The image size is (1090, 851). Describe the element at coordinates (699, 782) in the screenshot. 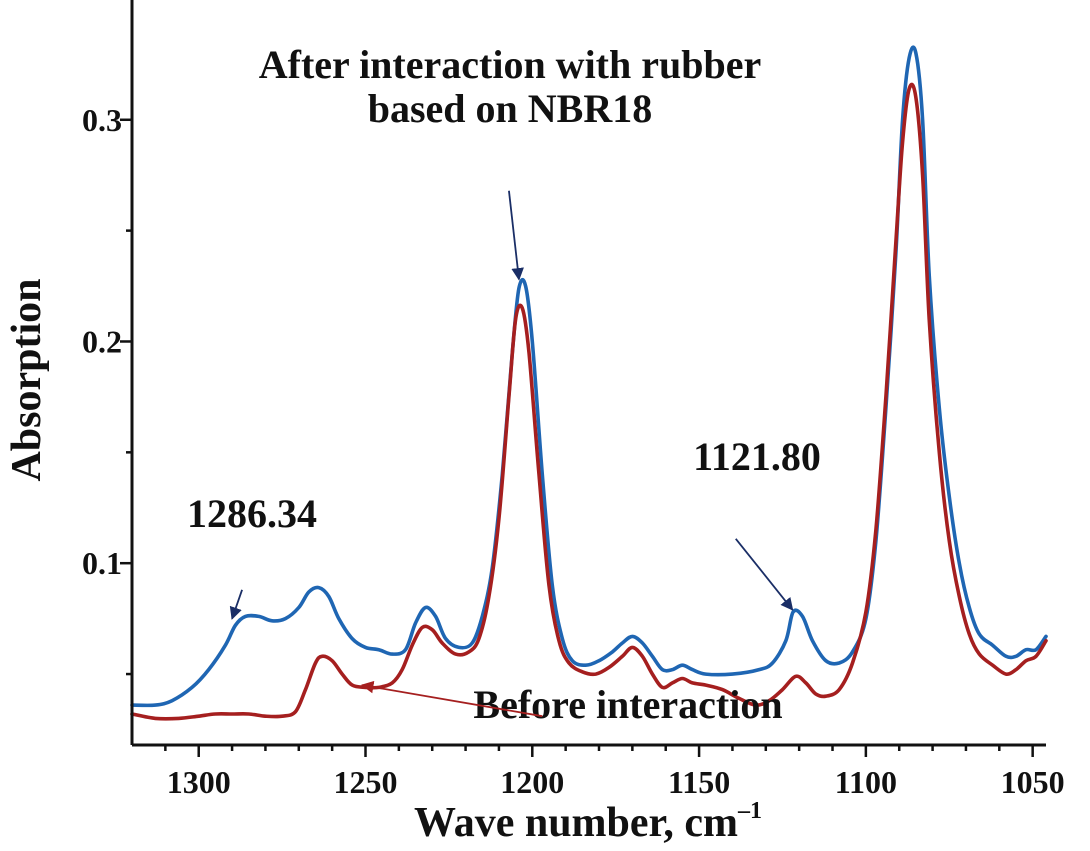

I see `x-tick-label: 1150` at that location.